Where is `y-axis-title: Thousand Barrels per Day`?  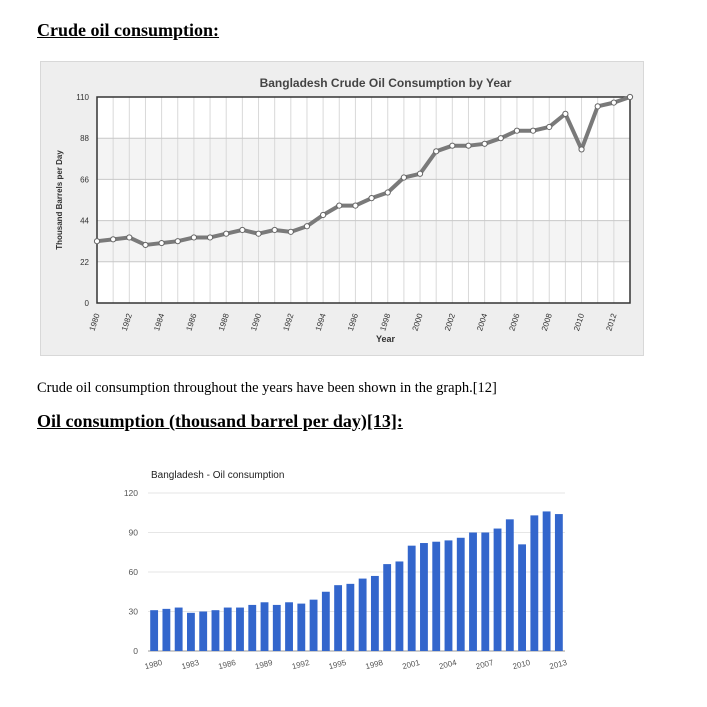 y-axis-title: Thousand Barrels per Day is located at coordinates (59, 200).